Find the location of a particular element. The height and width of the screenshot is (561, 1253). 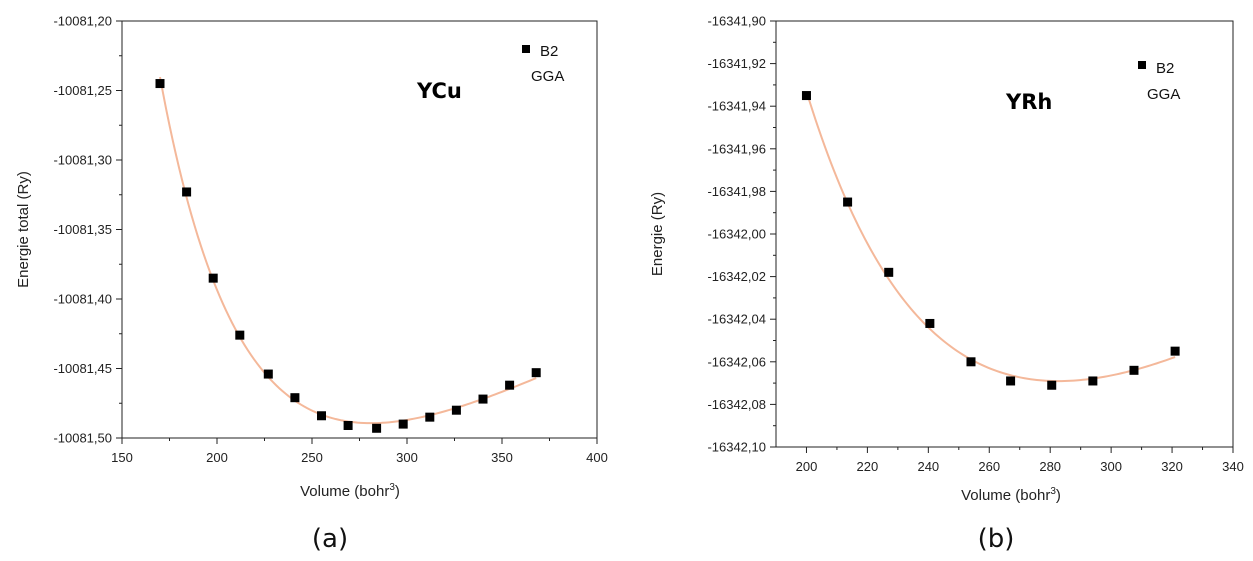

x-tick-label-b-3: 260 is located at coordinates (989, 466).